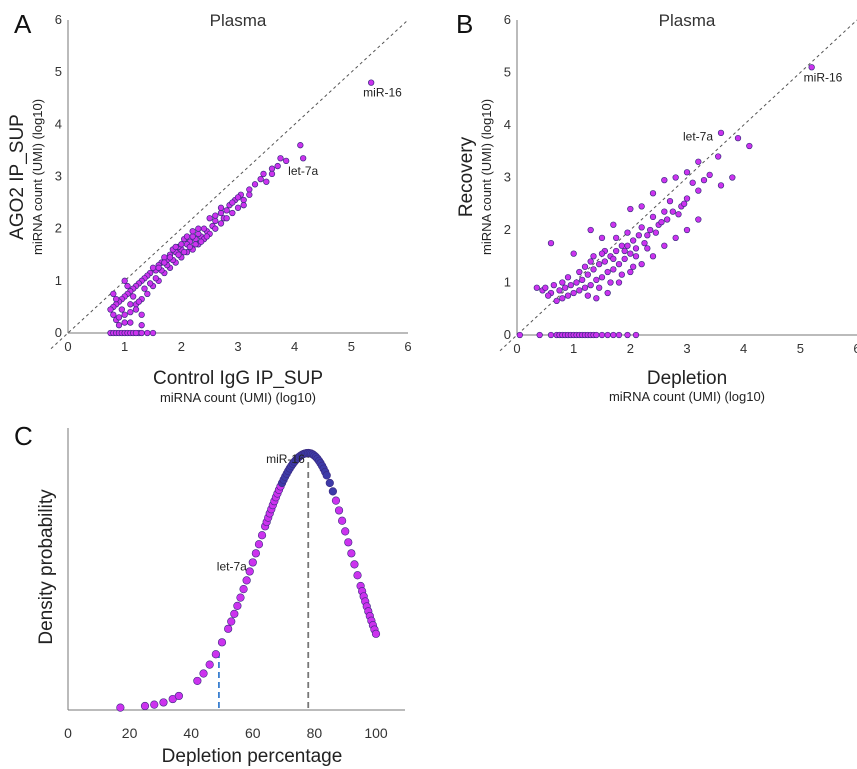  What do you see at coordinates (23, 436) in the screenshot?
I see `panel-c-letter: C` at bounding box center [23, 436].